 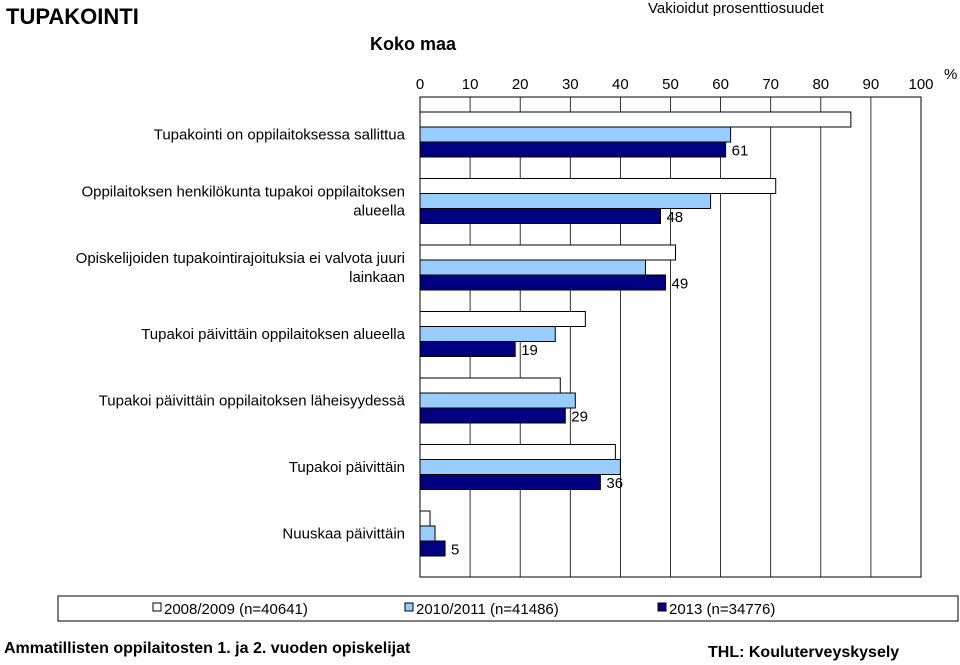 What do you see at coordinates (487, 609) in the screenshot?
I see `legend-label: 2010/2011 (n=41486)` at bounding box center [487, 609].